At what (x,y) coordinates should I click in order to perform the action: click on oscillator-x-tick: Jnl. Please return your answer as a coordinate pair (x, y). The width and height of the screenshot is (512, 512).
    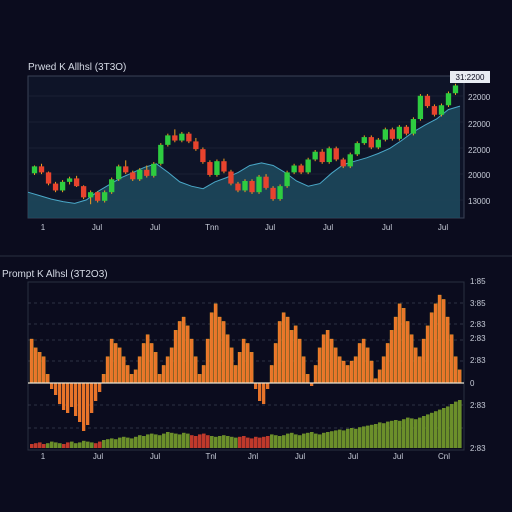
    Looking at the image, I should click on (253, 456).